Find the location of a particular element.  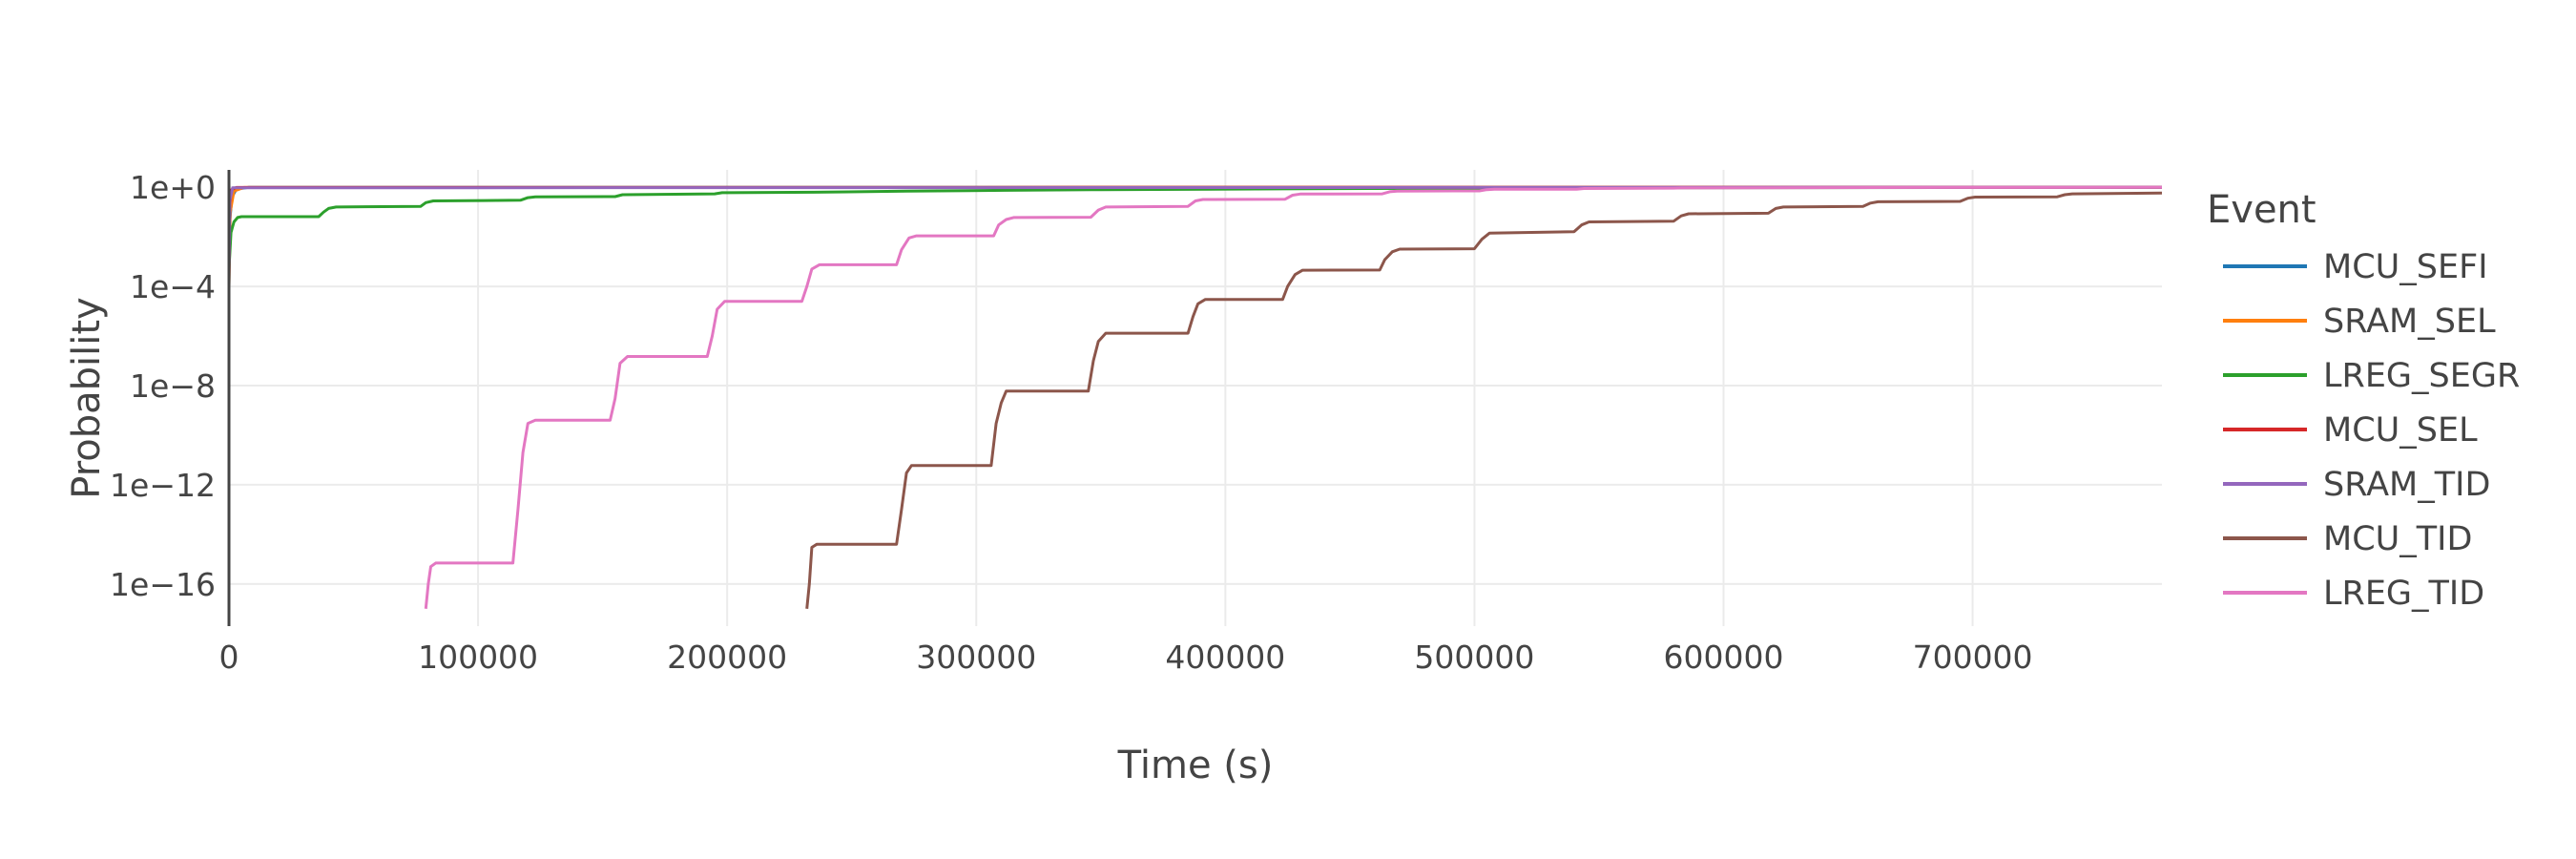

legend-label: LREG_SEGR is located at coordinates (2421, 376).